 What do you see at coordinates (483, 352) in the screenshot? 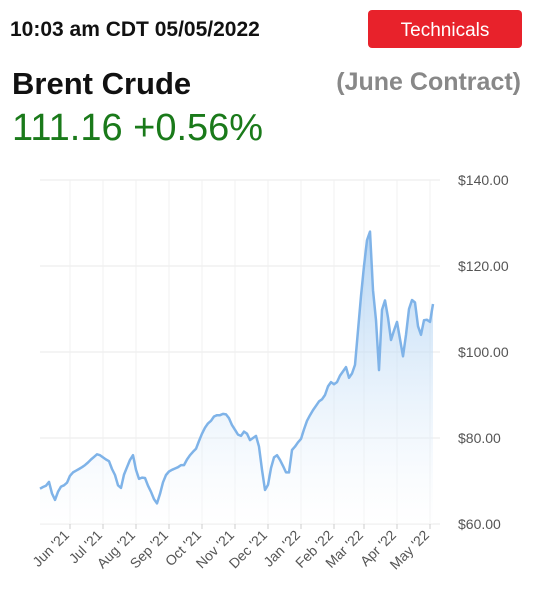
I see `y-tick-label: $100.00` at bounding box center [483, 352].